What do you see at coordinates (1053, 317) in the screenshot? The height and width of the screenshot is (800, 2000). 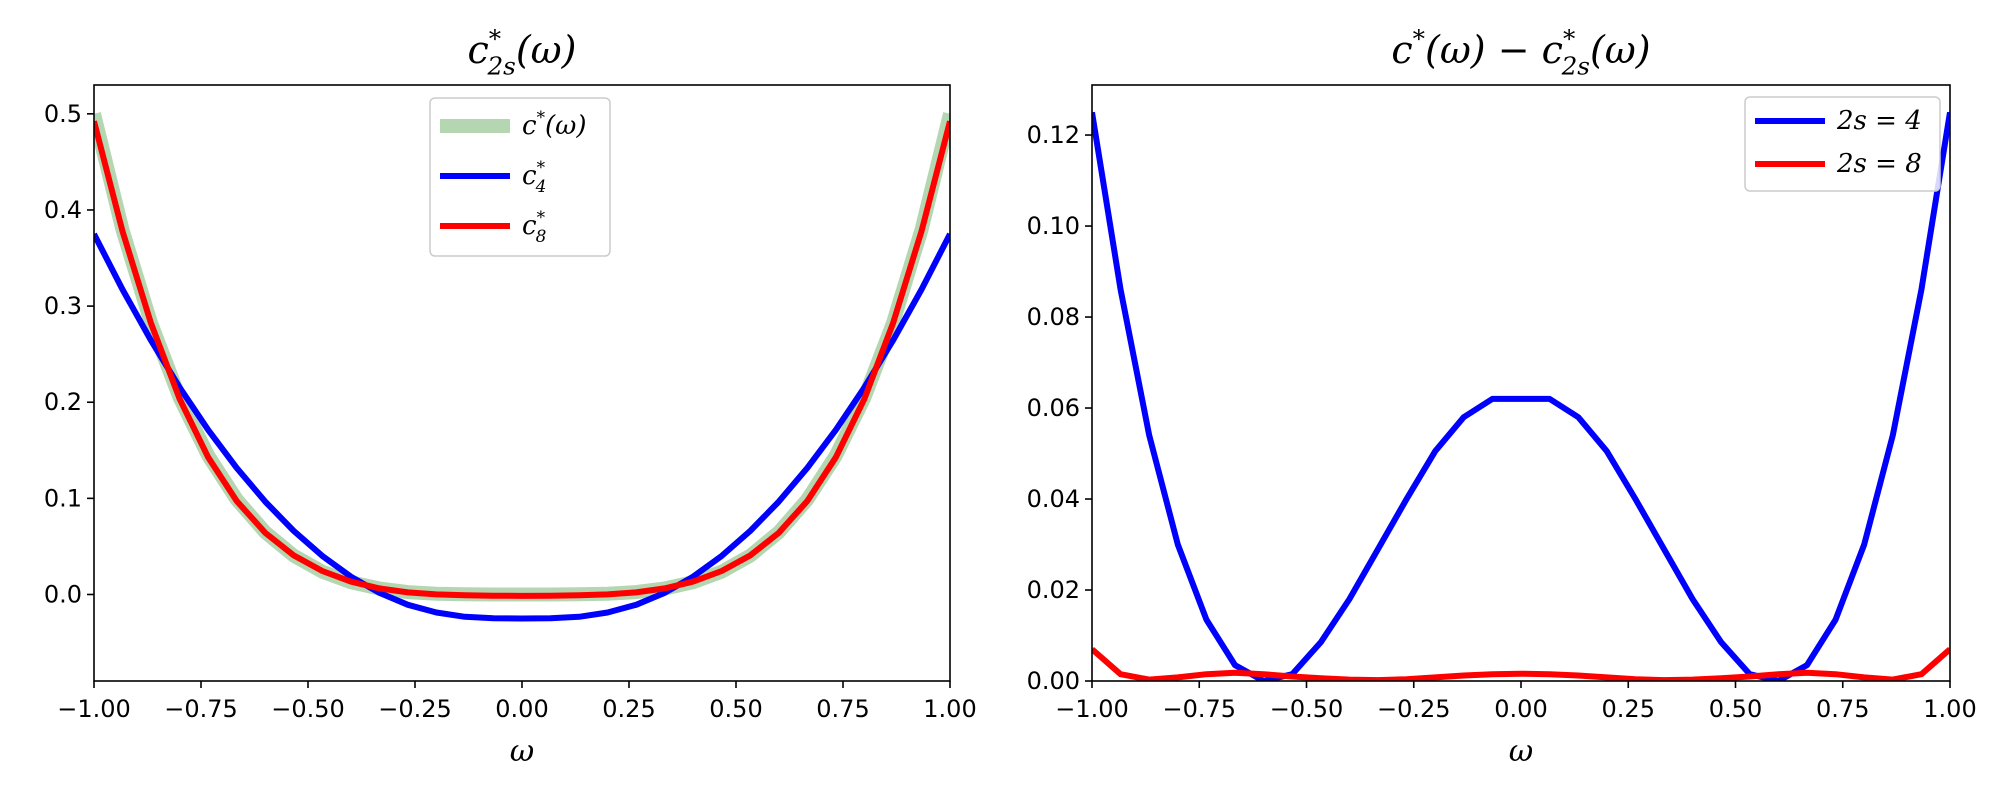 I see `y-tick-label: 0.08` at bounding box center [1053, 317].